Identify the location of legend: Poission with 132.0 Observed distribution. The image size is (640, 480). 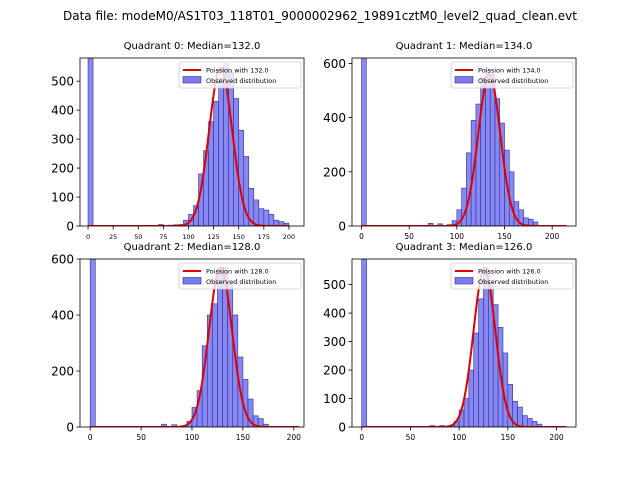
(240, 75).